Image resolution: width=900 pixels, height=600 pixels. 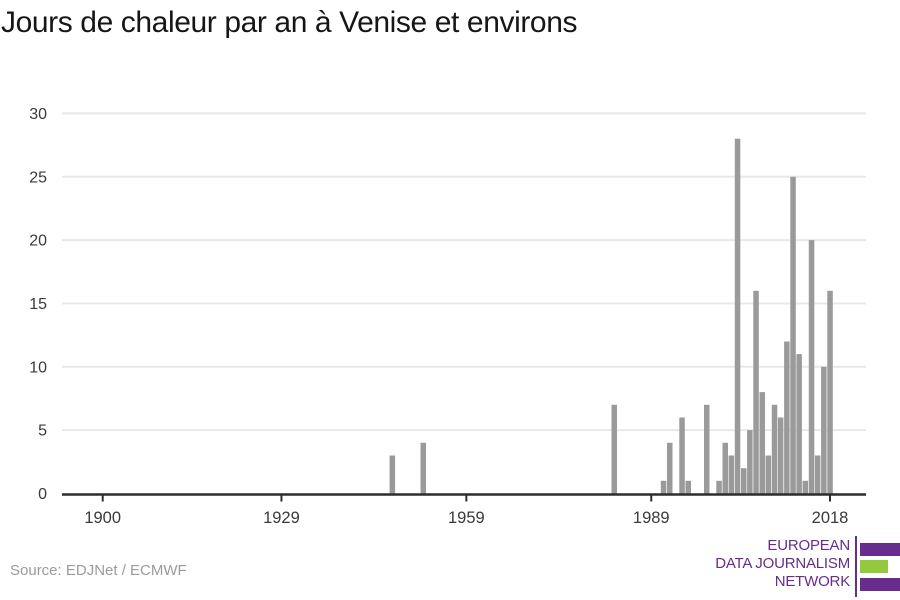 What do you see at coordinates (817, 474) in the screenshot?
I see `bar-2016` at bounding box center [817, 474].